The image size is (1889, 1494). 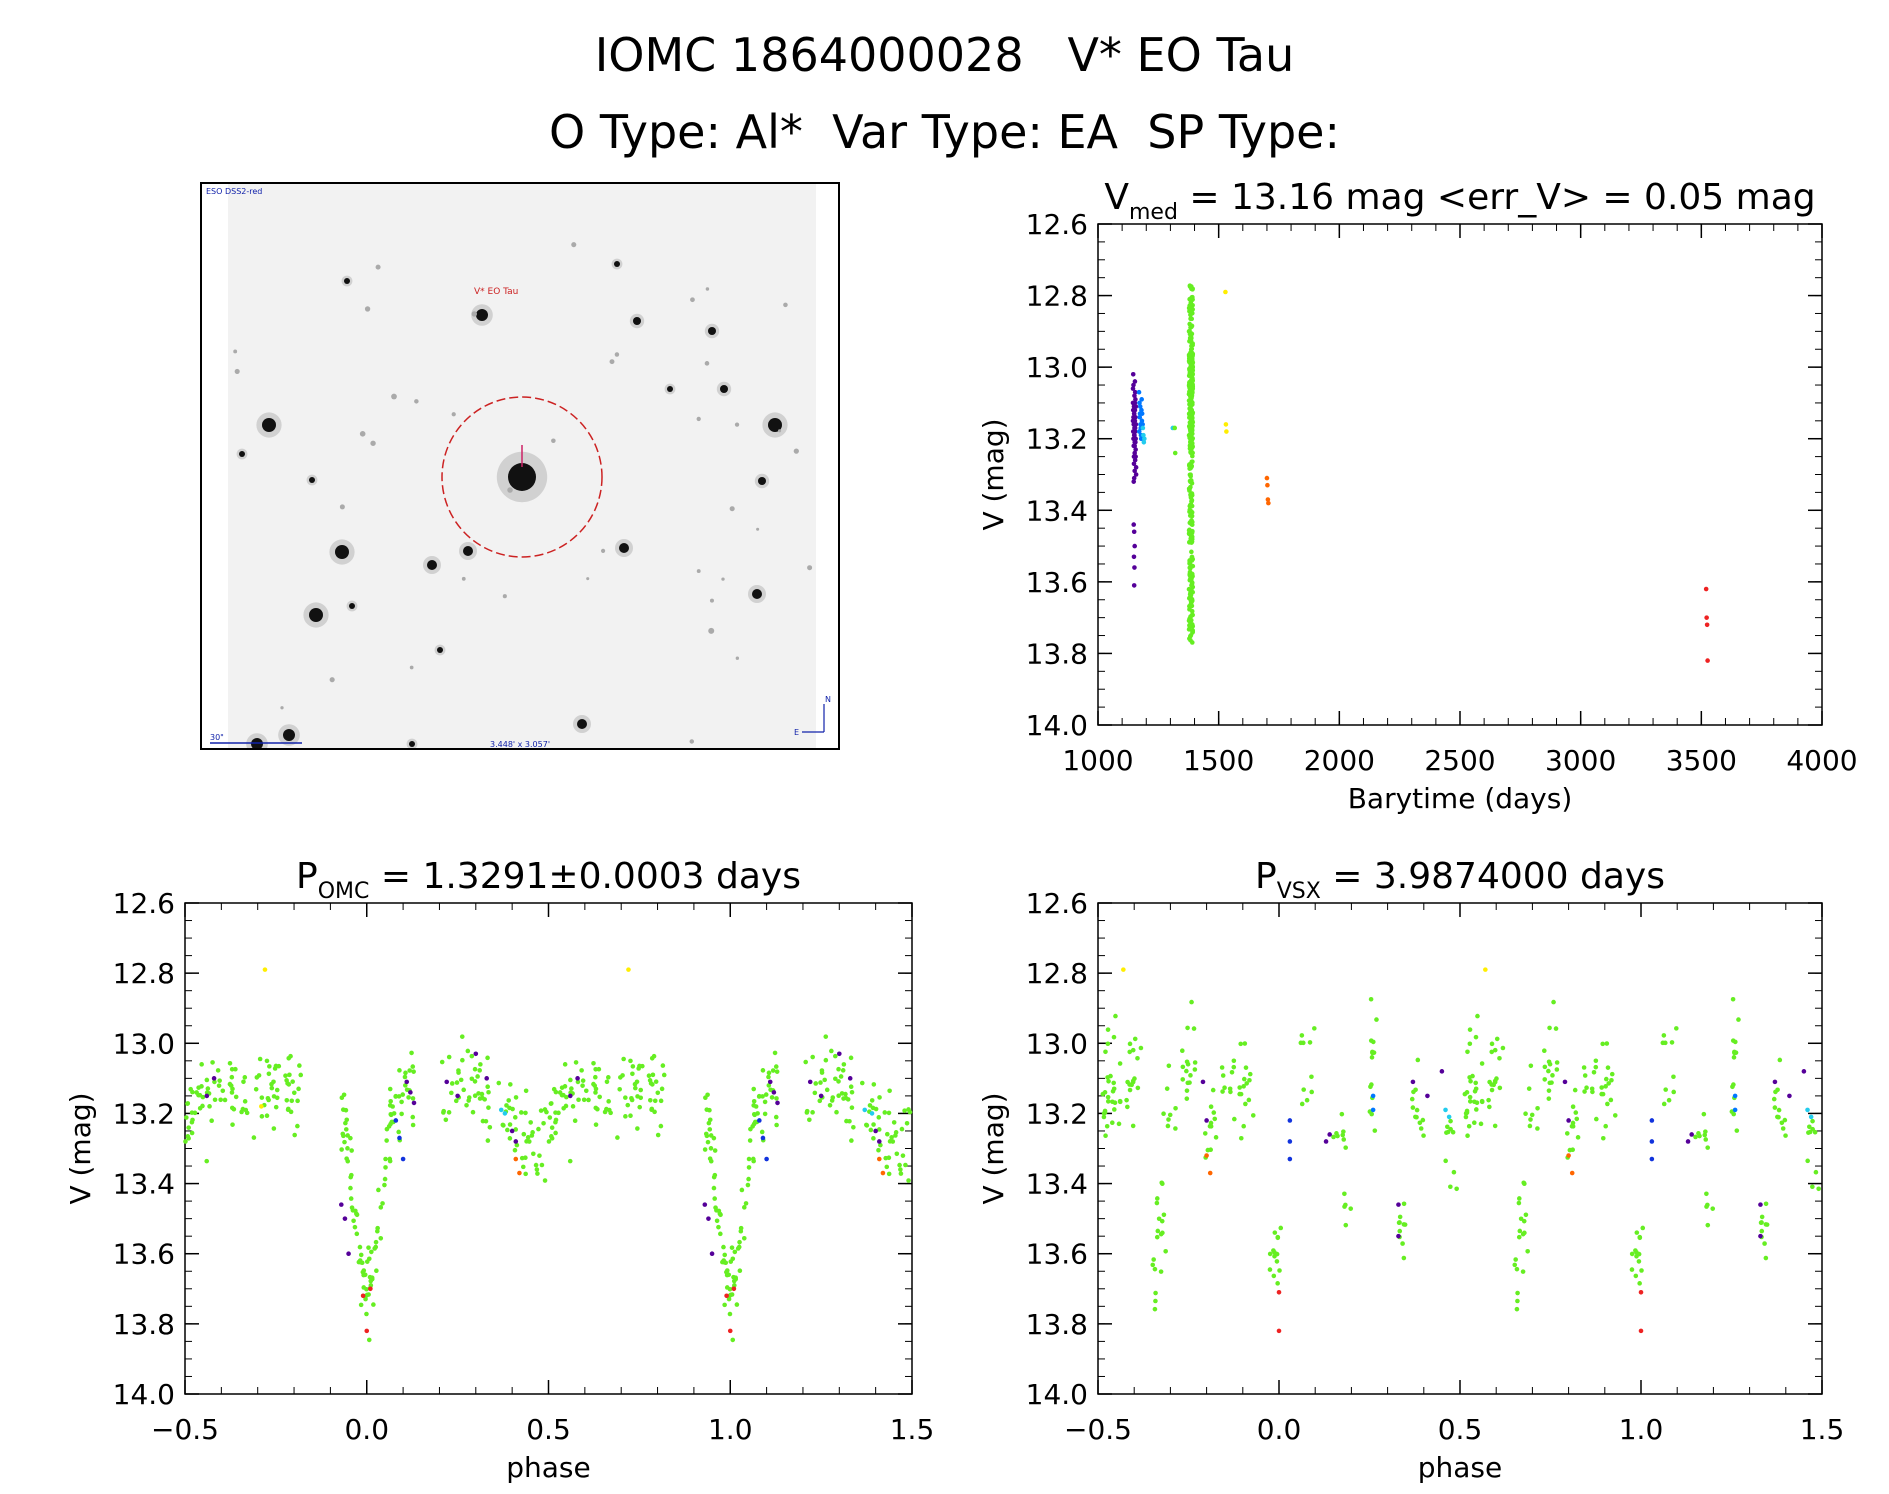 What do you see at coordinates (1057, 973) in the screenshot?
I see `y-tick-label: 12.8` at bounding box center [1057, 973].